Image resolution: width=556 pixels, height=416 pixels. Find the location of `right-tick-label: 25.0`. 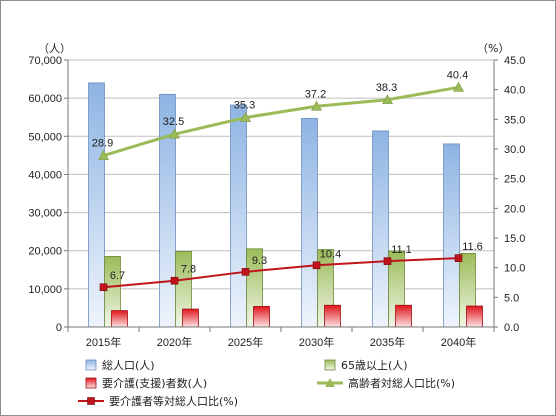

right-tick-label: 25.0 is located at coordinates (514, 180).